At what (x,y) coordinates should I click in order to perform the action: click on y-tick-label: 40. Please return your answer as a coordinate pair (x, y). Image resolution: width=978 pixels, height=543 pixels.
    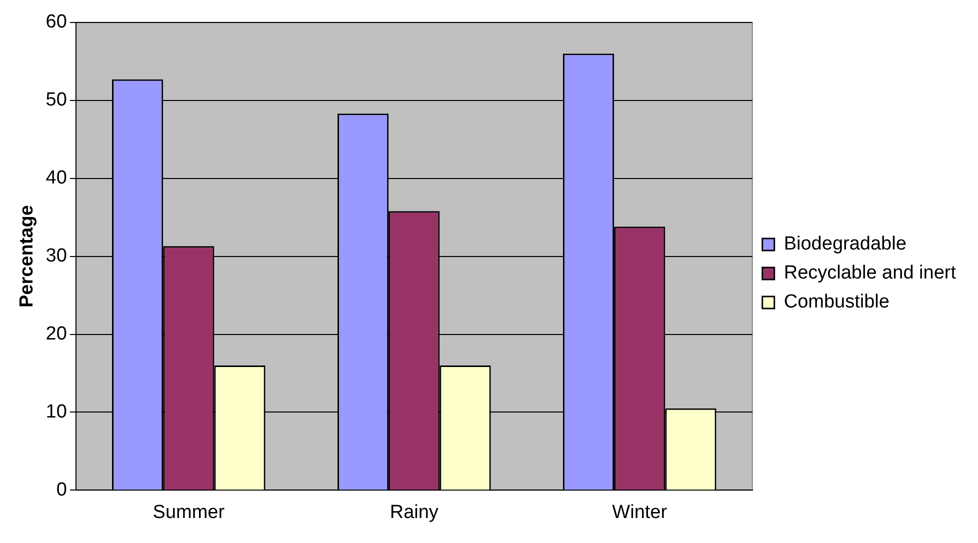
    Looking at the image, I should click on (56, 178).